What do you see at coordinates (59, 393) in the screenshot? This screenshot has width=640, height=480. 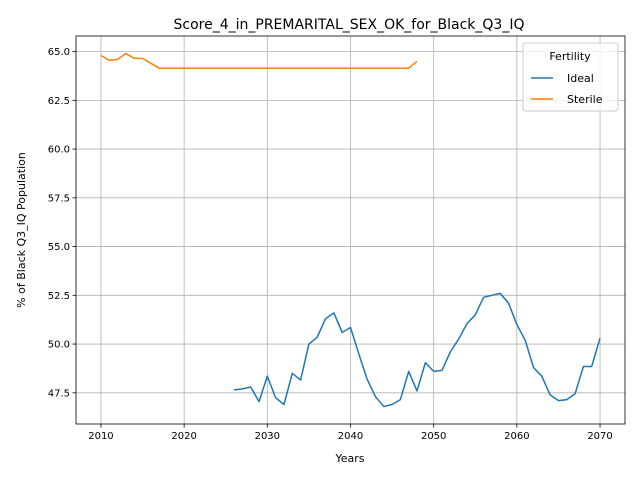 I see `y-tick-label: 47.5` at bounding box center [59, 393].